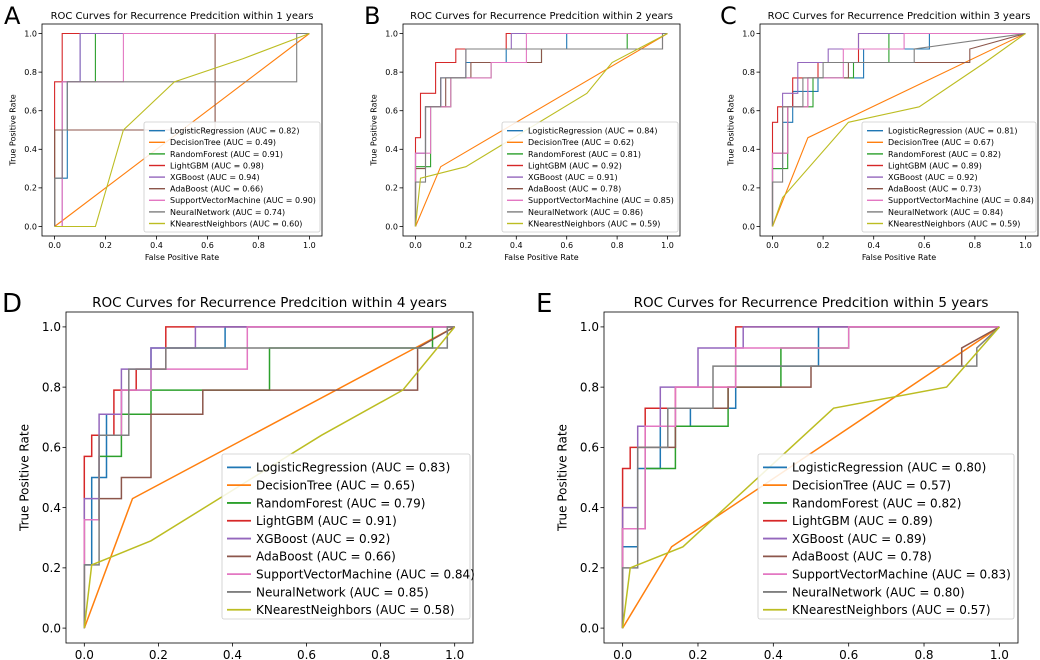 Image resolution: width=1040 pixels, height=660 pixels. What do you see at coordinates (941, 142) in the screenshot?
I see `legend-entry-decisiontree: DecisionTree (AUC = 0.67)` at bounding box center [941, 142].